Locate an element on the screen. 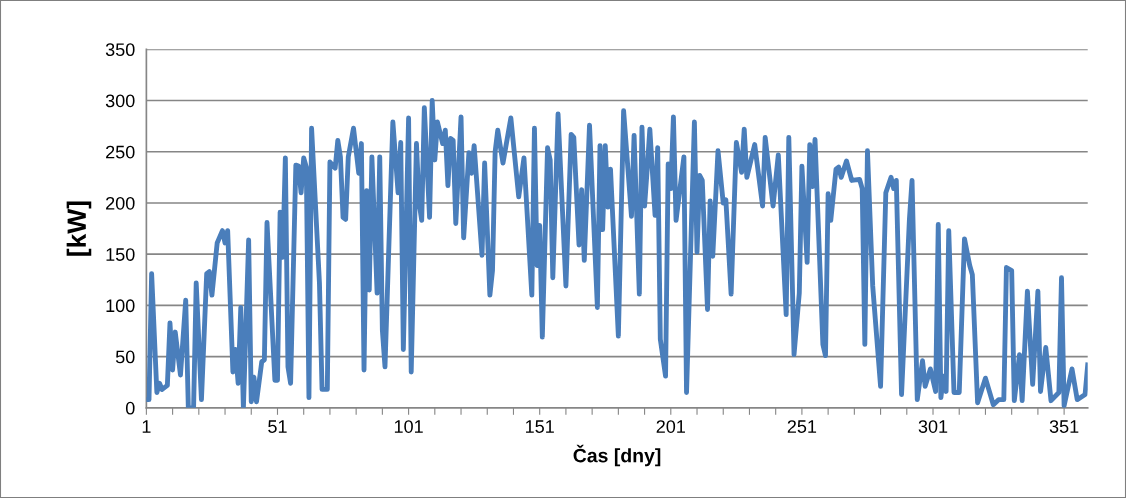 The width and height of the screenshot is (1126, 498). x-tick-label: 101 is located at coordinates (408, 426).